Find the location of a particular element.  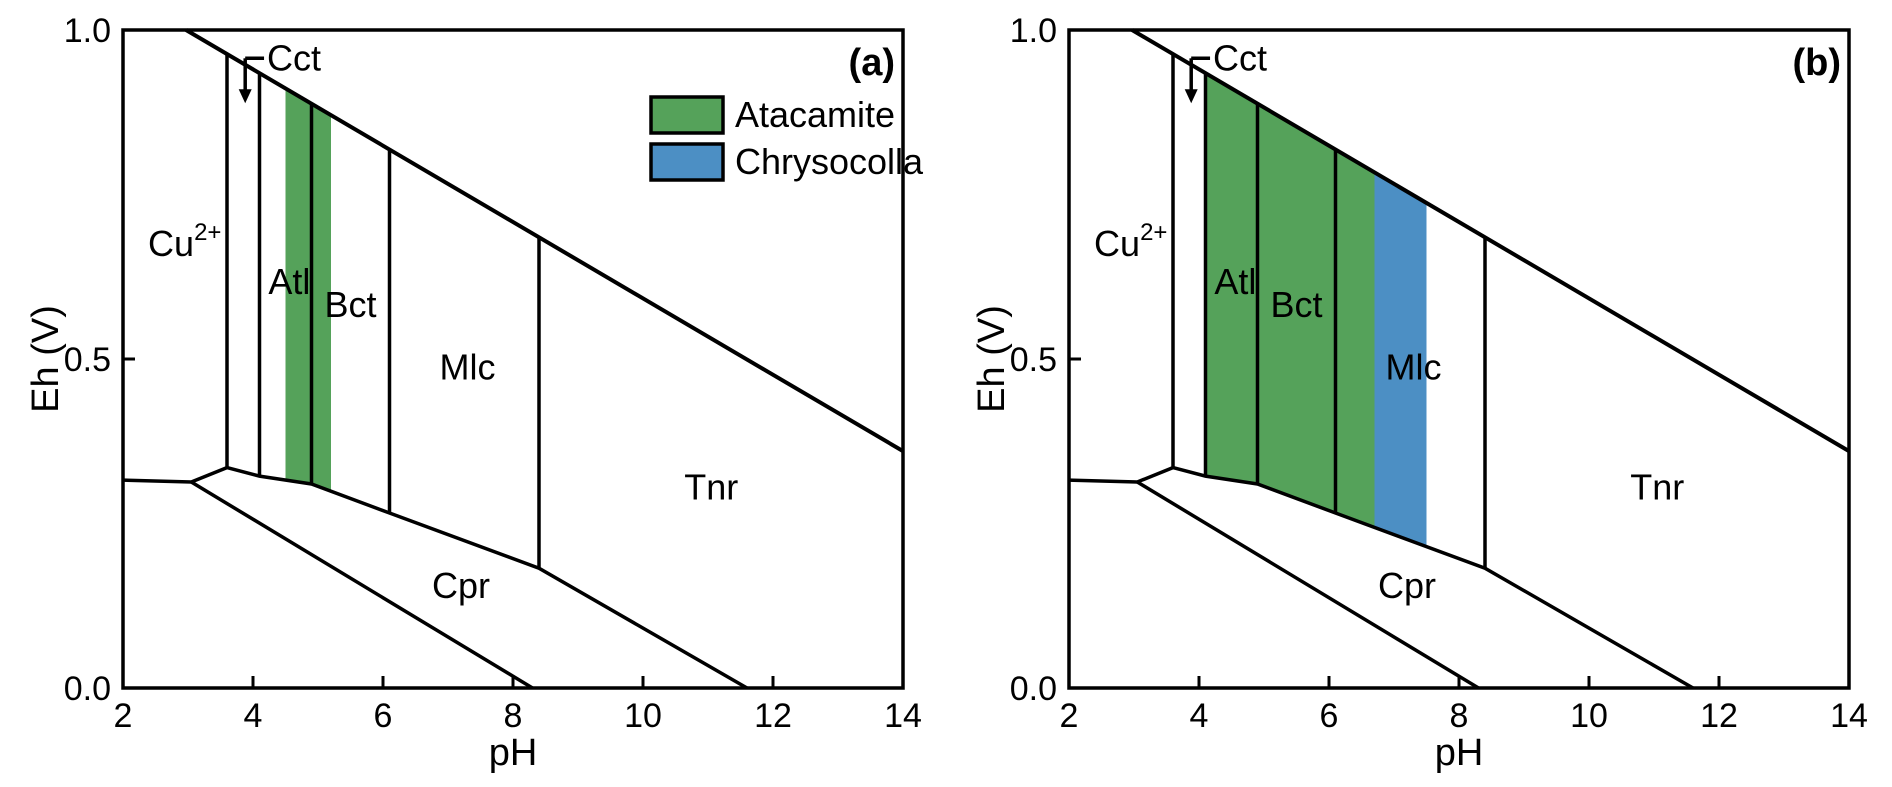

panel-marker: (b) is located at coordinates (1816, 63).